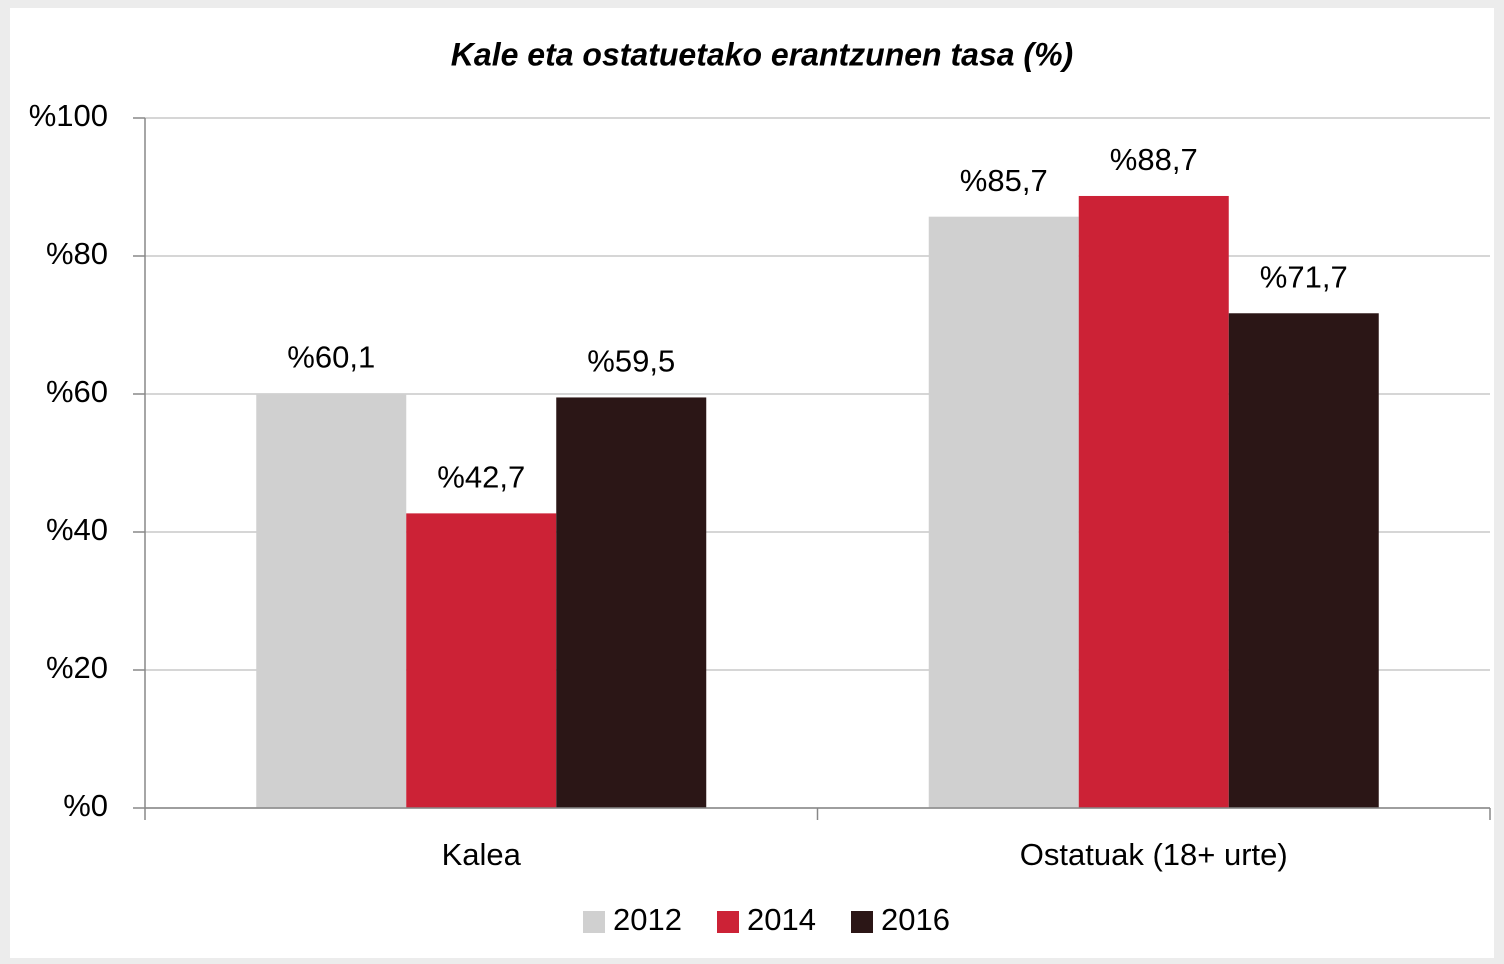  What do you see at coordinates (331, 356) in the screenshot?
I see `data-label: %60,1` at bounding box center [331, 356].